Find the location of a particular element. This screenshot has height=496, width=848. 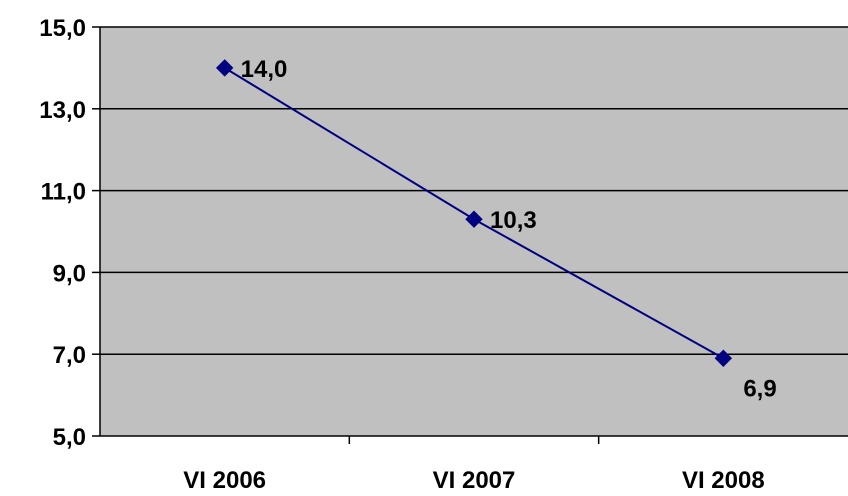

y-tick-label: 5,0 is located at coordinates (69, 437).